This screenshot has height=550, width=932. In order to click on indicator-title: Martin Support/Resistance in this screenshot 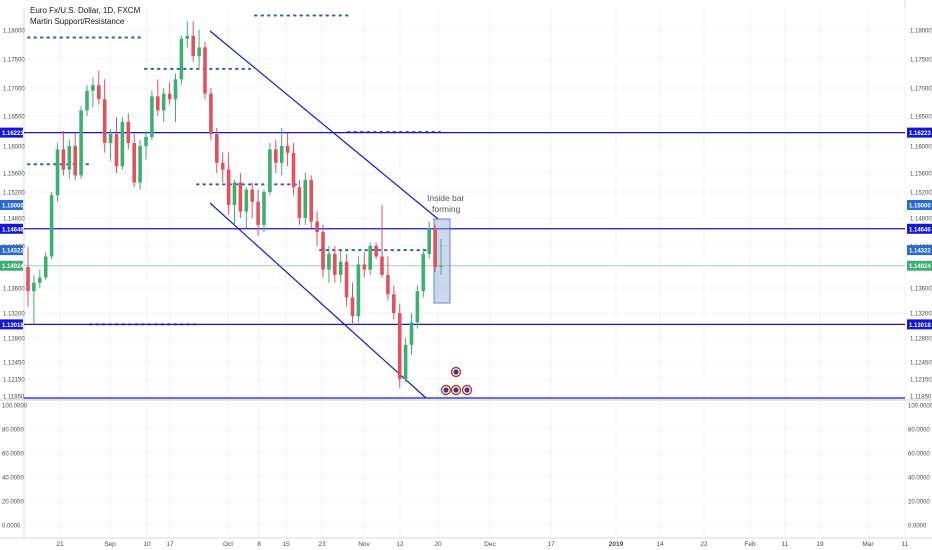, I will do `click(77, 21)`.